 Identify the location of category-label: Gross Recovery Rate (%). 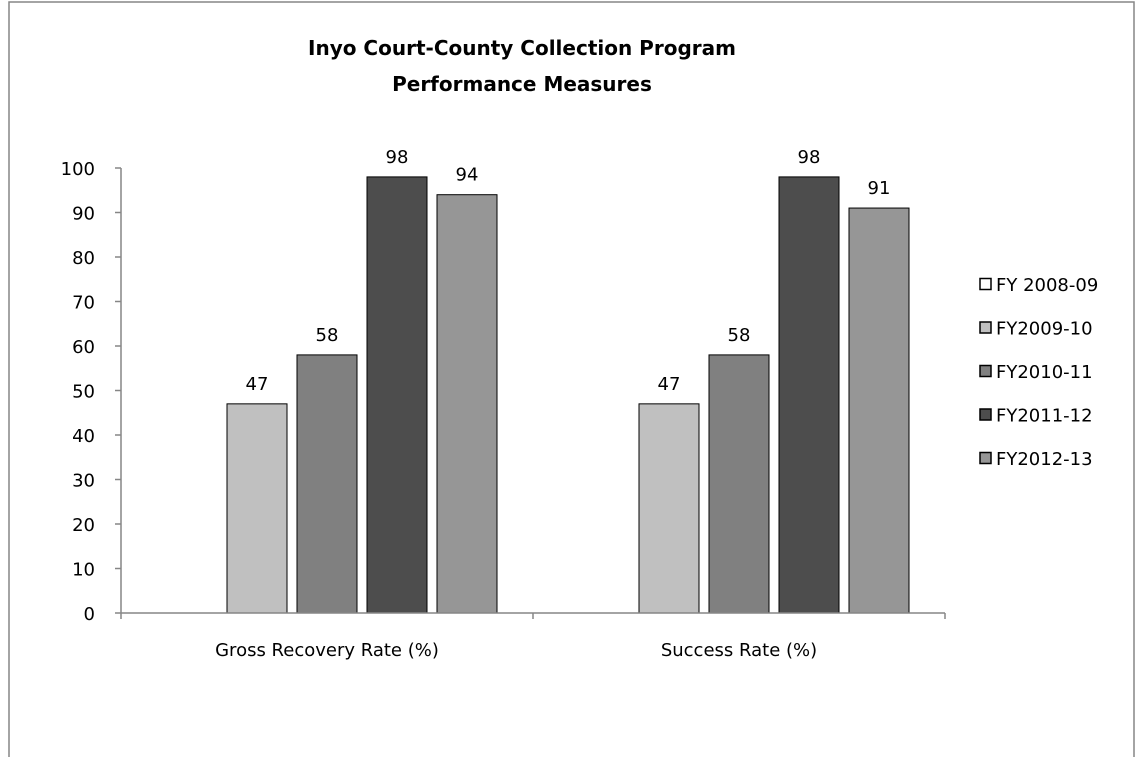
(327, 650).